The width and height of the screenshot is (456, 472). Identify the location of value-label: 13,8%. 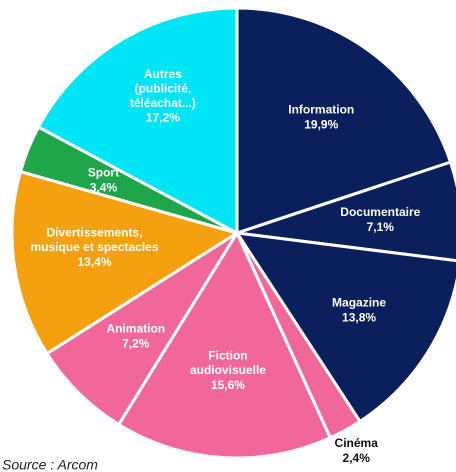
(359, 318).